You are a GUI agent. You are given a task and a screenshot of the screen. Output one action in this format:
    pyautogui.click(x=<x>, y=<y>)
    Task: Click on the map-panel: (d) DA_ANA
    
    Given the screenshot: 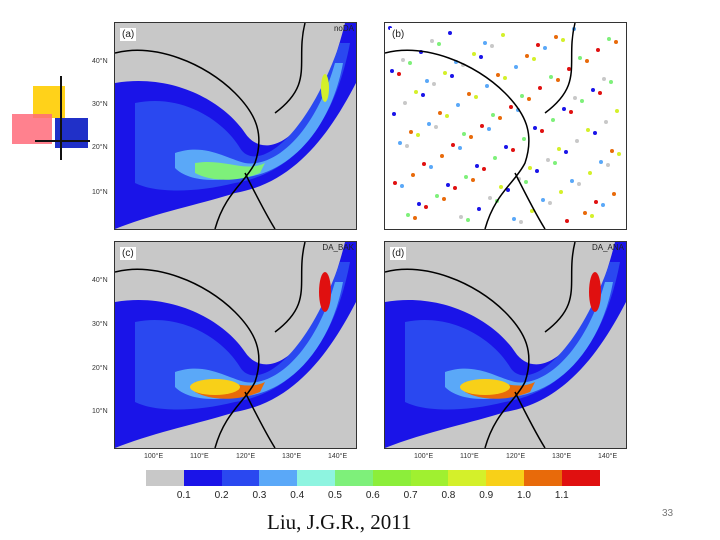 What is the action you would take?
    pyautogui.click(x=505, y=345)
    